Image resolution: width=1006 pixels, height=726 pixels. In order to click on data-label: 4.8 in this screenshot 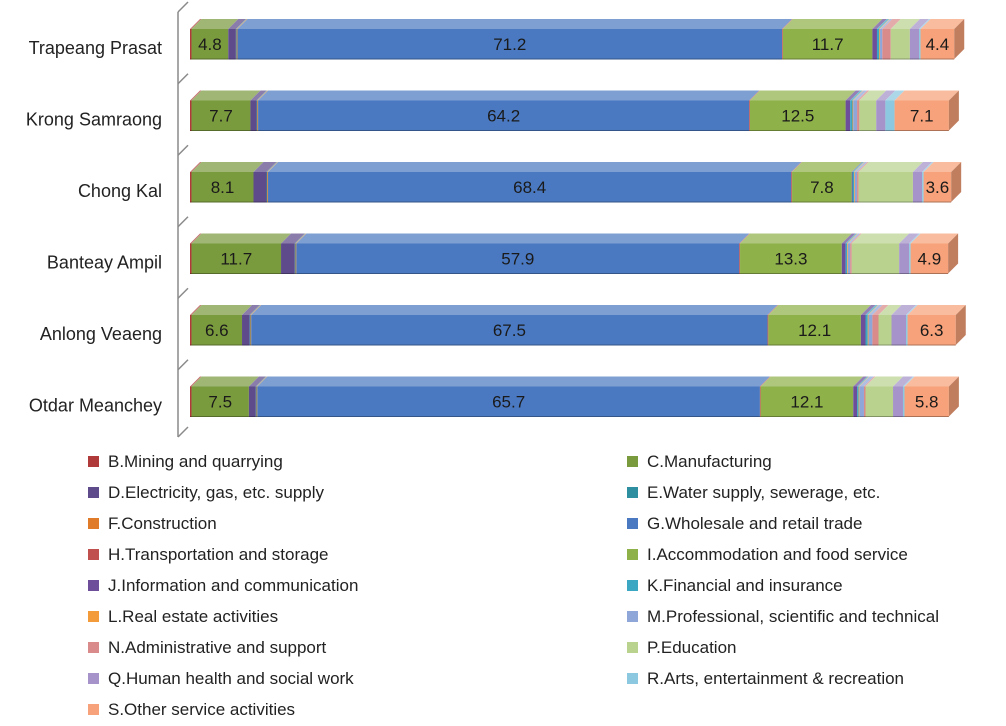, I will do `click(210, 44)`.